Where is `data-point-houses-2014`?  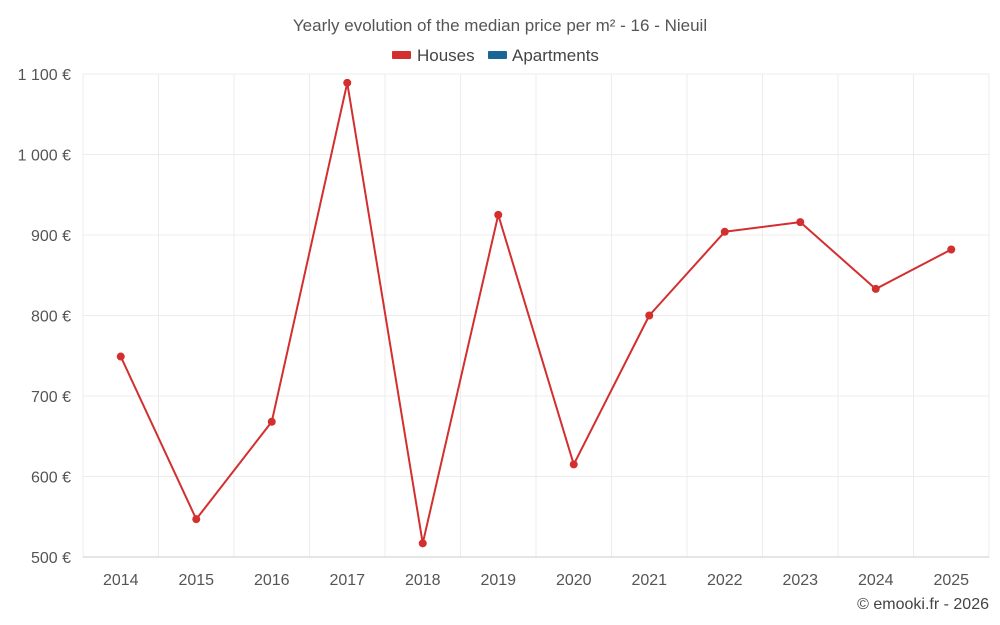 data-point-houses-2014 is located at coordinates (120, 356).